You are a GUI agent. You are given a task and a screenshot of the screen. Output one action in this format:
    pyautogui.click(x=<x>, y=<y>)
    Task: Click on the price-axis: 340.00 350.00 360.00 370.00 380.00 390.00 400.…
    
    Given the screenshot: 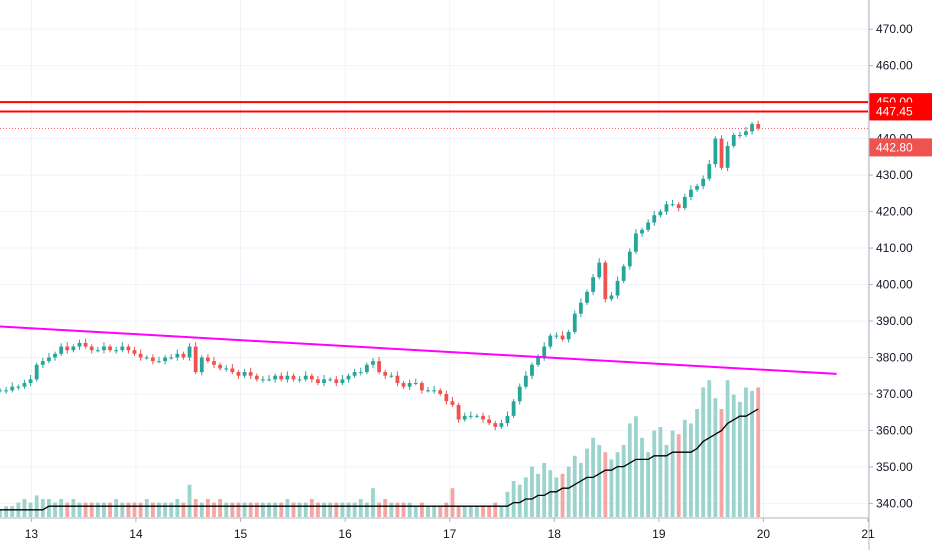 What is the action you would take?
    pyautogui.click(x=900, y=275)
    